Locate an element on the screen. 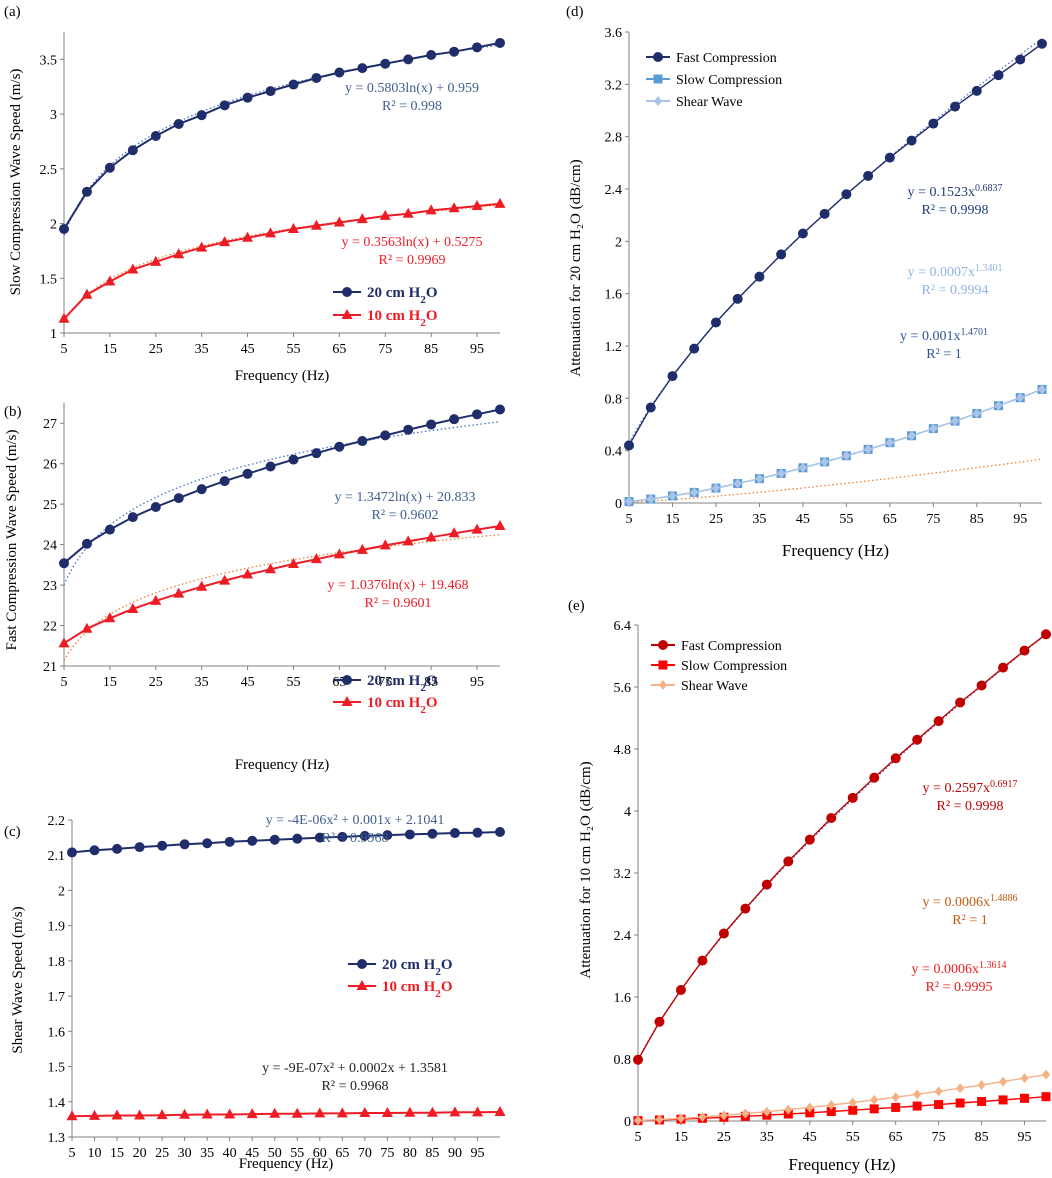 The height and width of the screenshot is (1178, 1052). y-tick-label: 0 is located at coordinates (627, 1122).